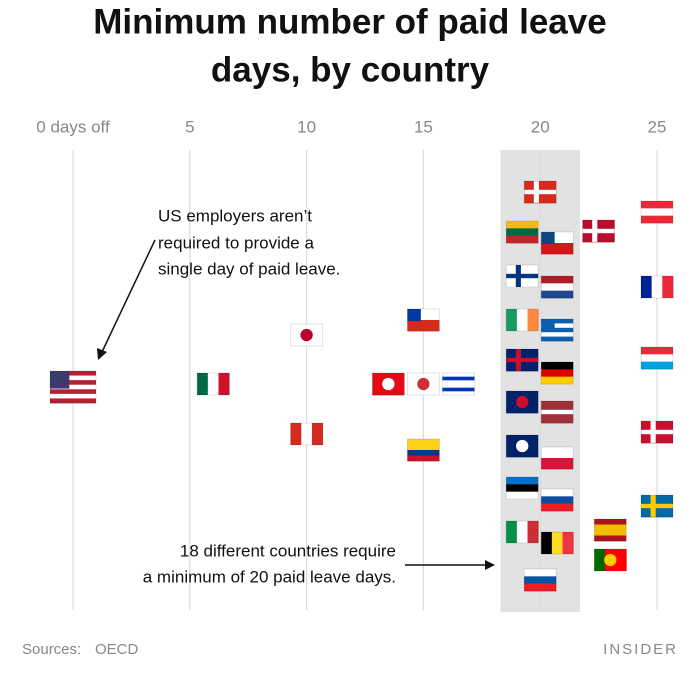  I want to click on arrowhead, so click(490, 565).